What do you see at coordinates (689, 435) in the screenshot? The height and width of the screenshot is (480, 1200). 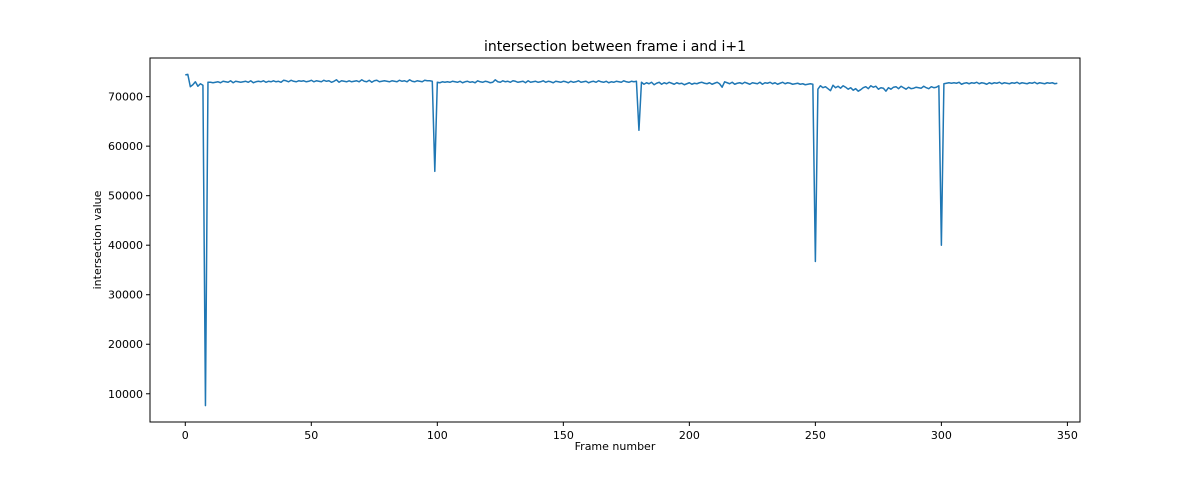 I see `x-tick-label: 200` at bounding box center [689, 435].